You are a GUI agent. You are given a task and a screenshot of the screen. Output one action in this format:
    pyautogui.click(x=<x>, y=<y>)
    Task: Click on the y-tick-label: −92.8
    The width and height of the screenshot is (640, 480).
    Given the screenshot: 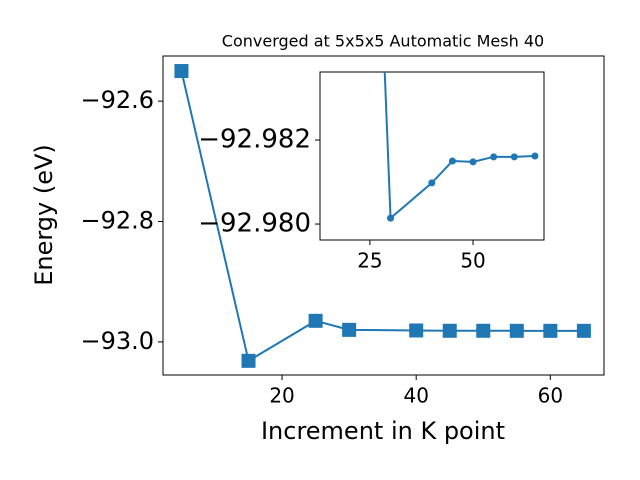 What is the action you would take?
    pyautogui.click(x=117, y=221)
    